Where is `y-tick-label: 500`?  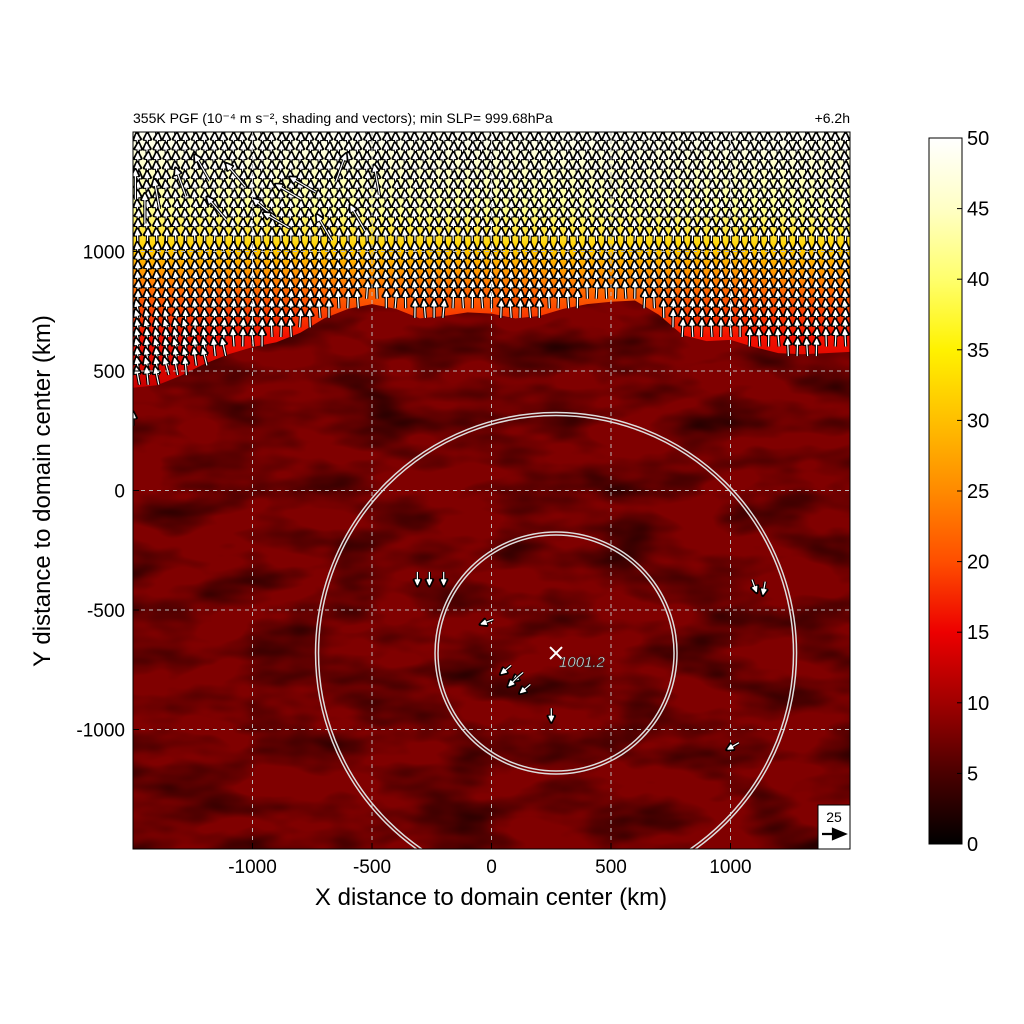 y-tick-label: 500 is located at coordinates (109, 372).